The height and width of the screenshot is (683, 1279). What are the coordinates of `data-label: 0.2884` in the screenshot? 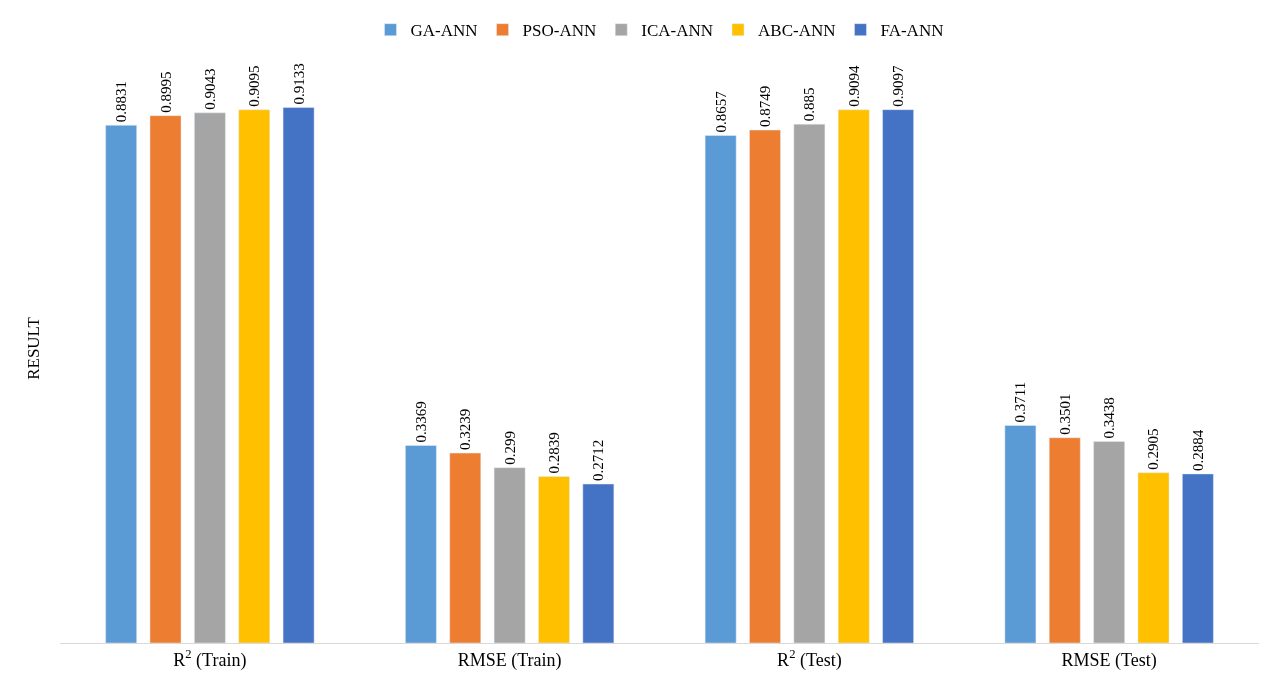 It's located at (1197, 450).